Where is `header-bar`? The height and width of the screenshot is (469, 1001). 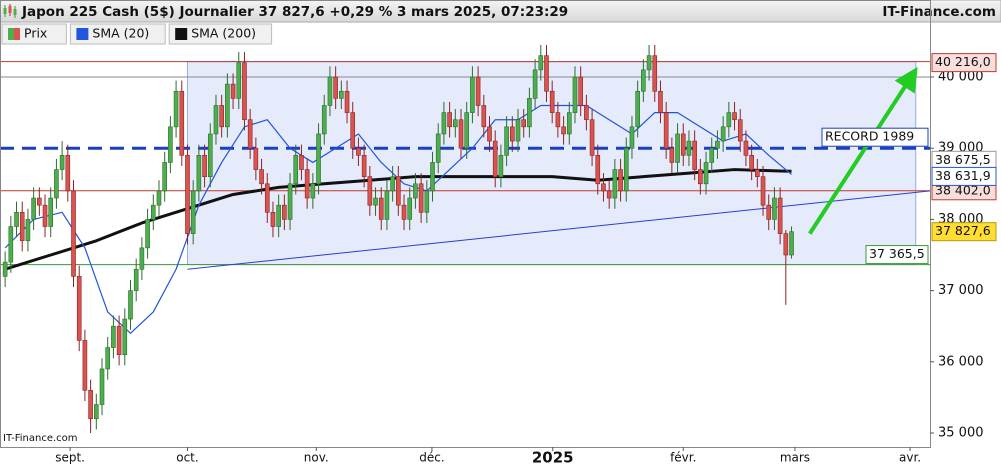 header-bar is located at coordinates (500, 11).